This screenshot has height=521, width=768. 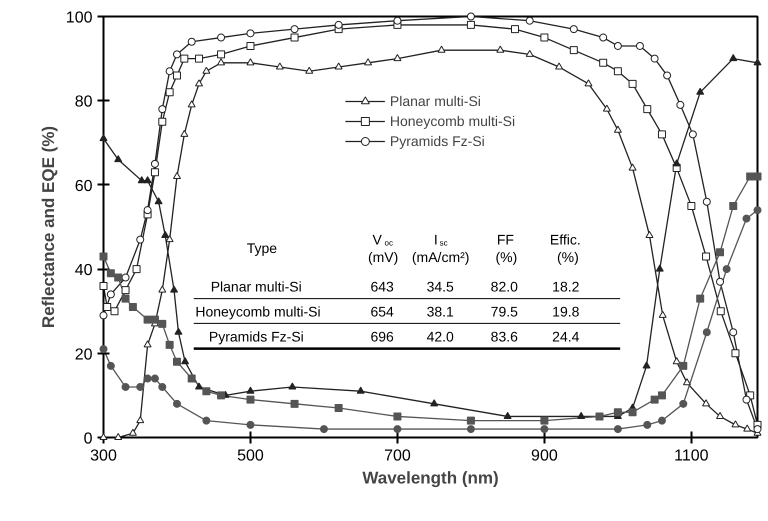 What do you see at coordinates (430, 478) in the screenshot?
I see `x-axis-title: Wavelength (nm)` at bounding box center [430, 478].